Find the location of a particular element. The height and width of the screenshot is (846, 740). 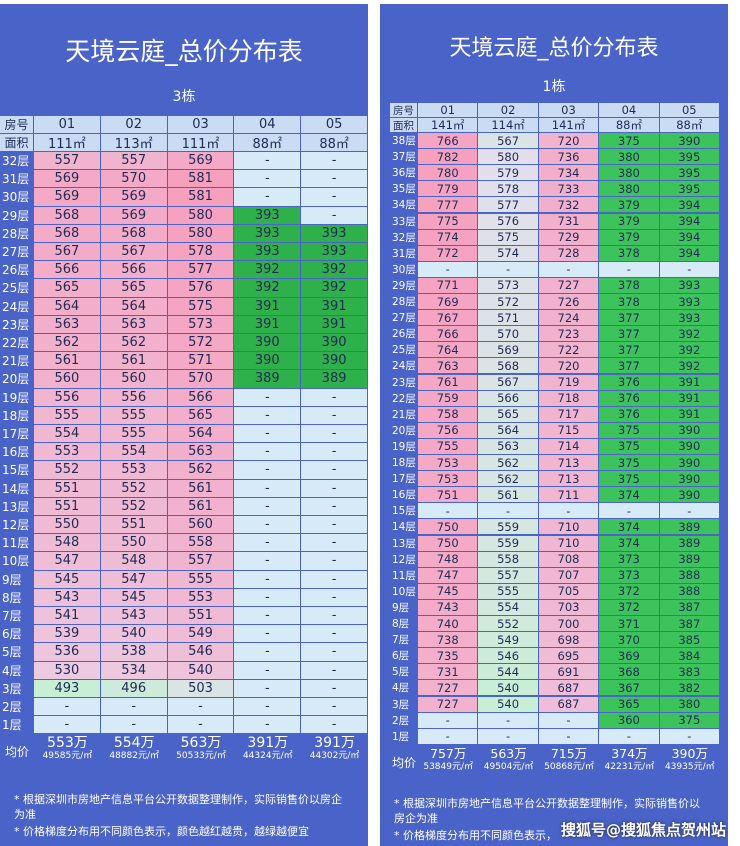

floor-label: 6层 is located at coordinates (404, 656).